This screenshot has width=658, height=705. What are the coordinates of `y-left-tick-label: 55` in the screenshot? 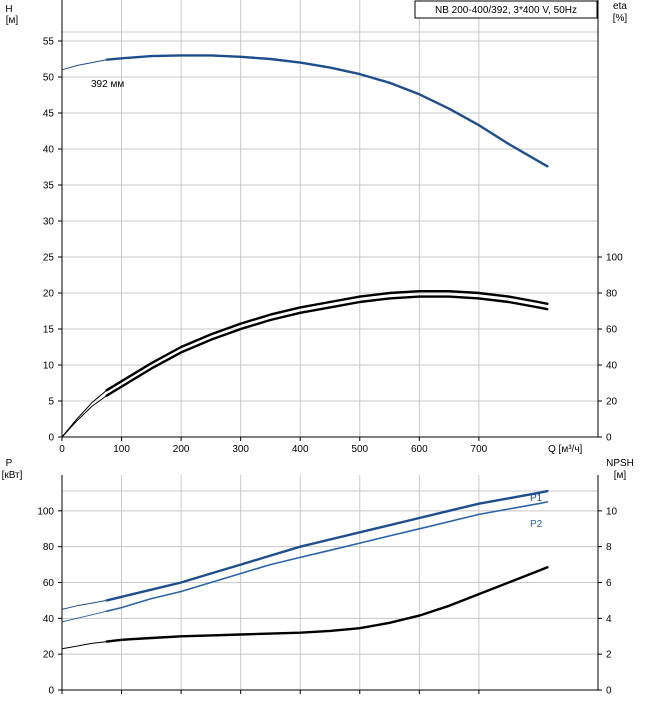 It's located at (49, 42).